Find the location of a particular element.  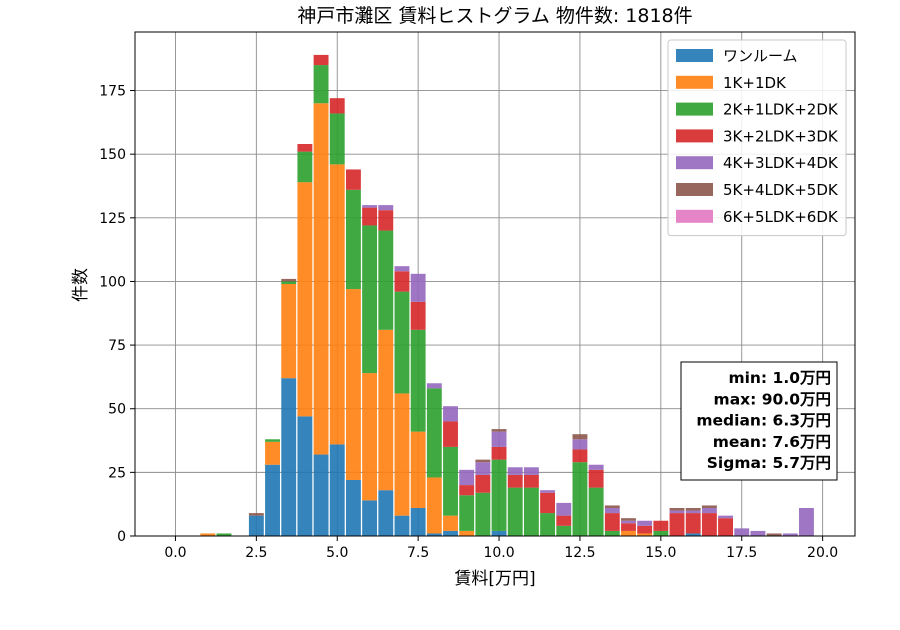

y-tick-label: 150 is located at coordinates (112, 155).